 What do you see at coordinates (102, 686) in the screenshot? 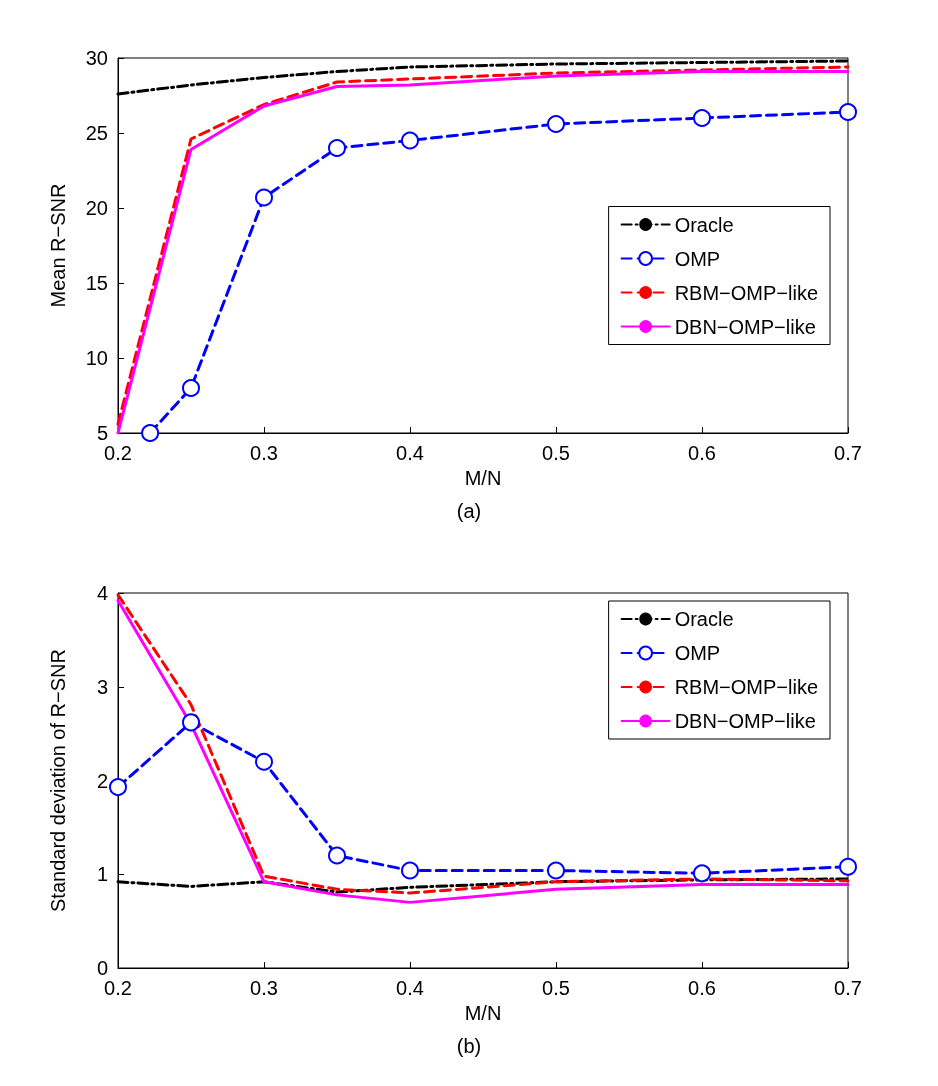
I see `y-tick-label: 3` at bounding box center [102, 686].